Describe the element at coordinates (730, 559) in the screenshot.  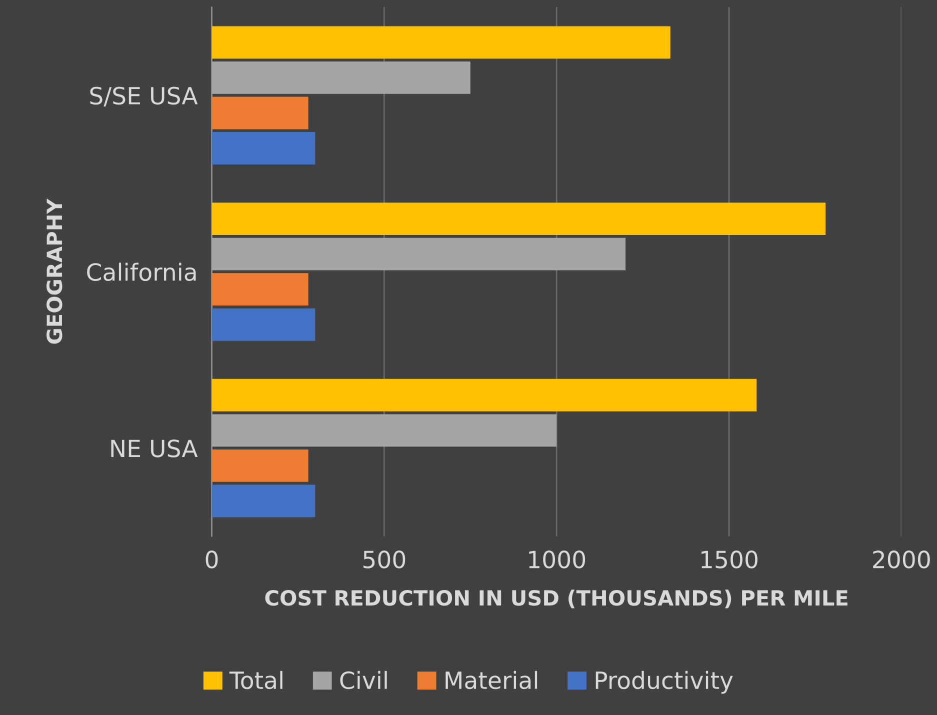
I see `x-tick-label: 1500` at that location.